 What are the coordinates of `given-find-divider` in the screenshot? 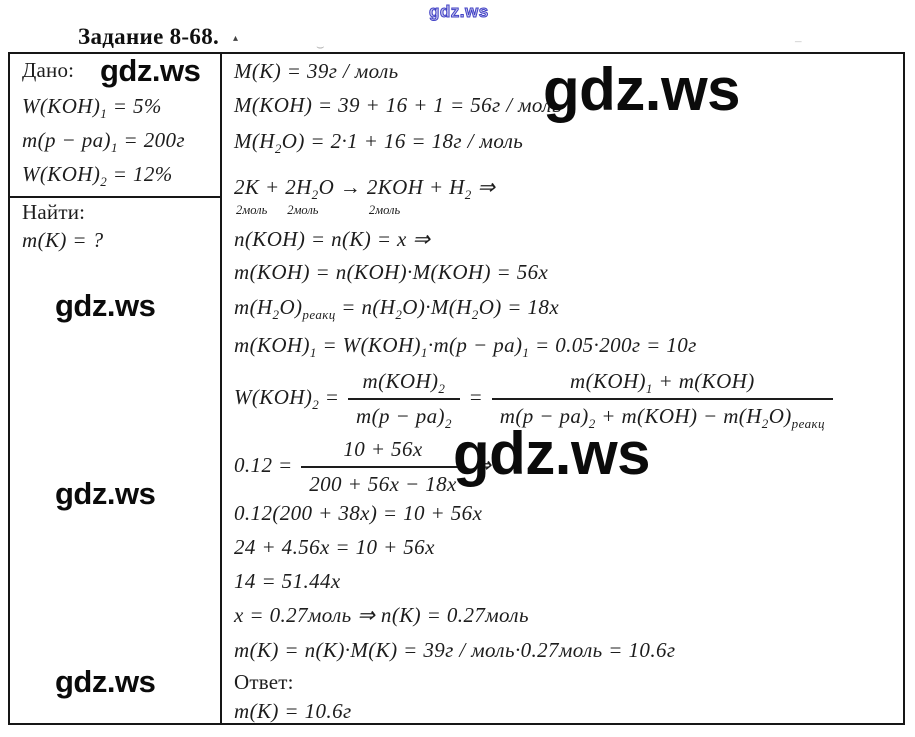 It's located at (115, 197).